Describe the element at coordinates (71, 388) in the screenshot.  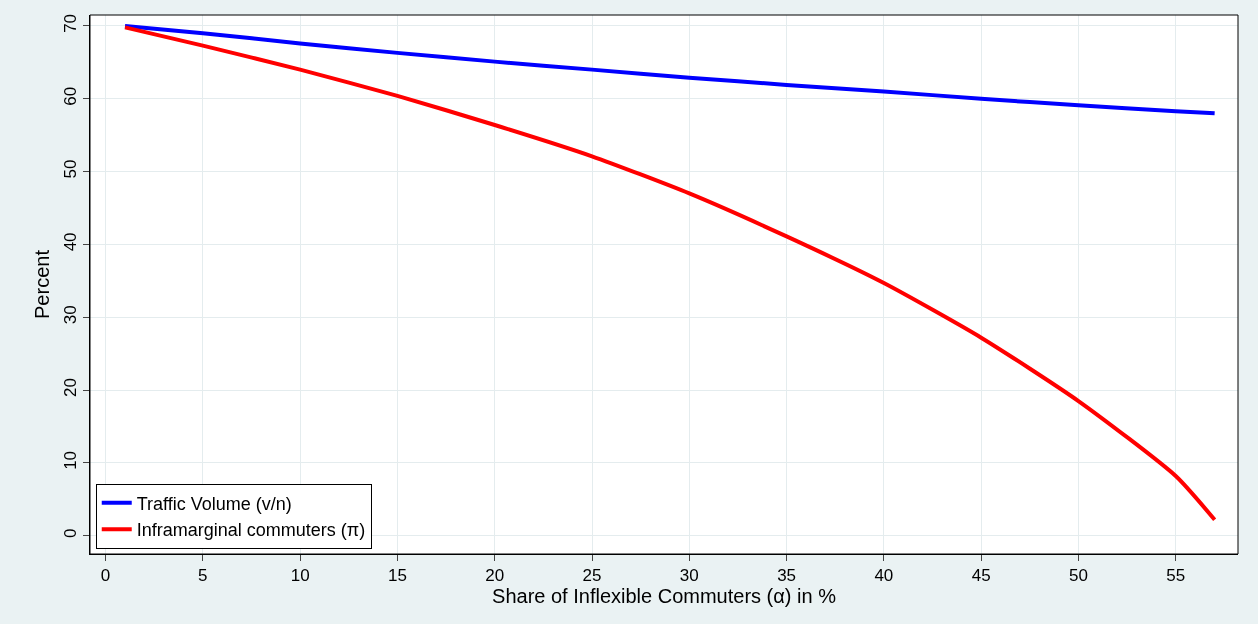
I see `y-tick-label: 20` at that location.